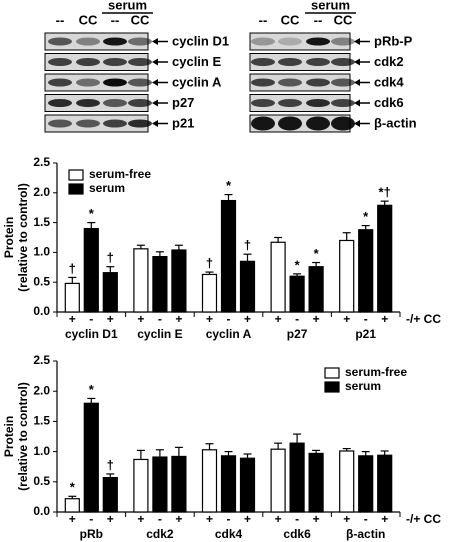 The height and width of the screenshot is (542, 474). Describe the element at coordinates (183, 102) in the screenshot. I see `blot-label: p27` at that location.